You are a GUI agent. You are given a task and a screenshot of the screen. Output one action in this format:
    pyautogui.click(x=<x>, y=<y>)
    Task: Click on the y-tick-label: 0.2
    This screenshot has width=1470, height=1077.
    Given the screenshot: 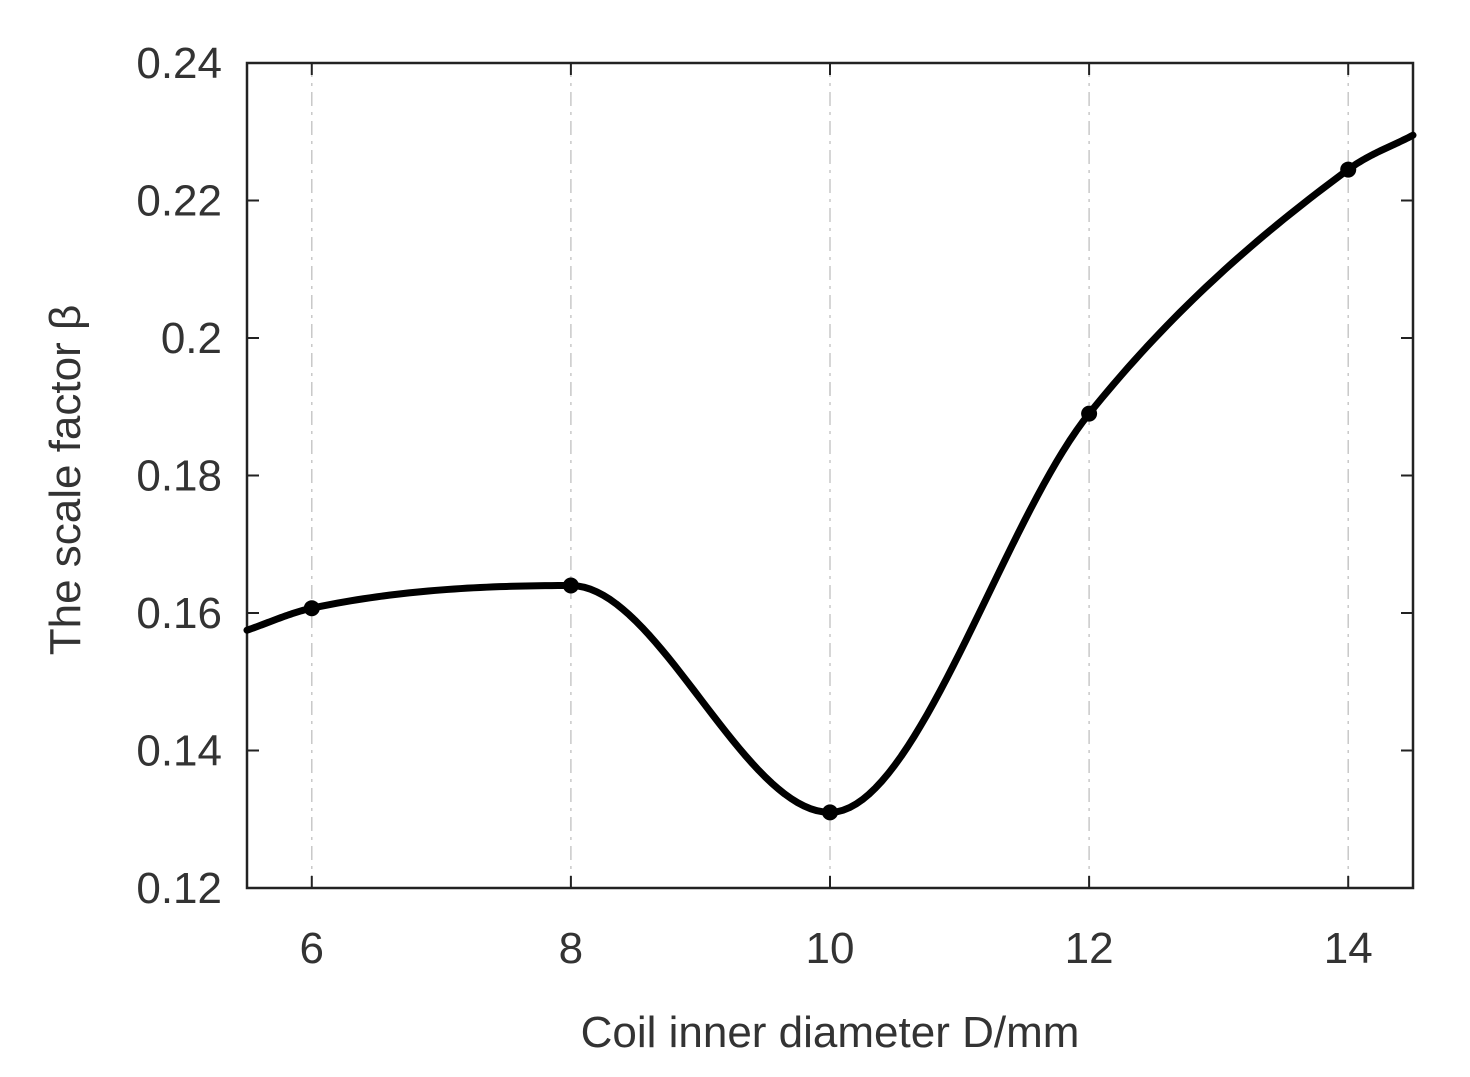 What is the action you would take?
    pyautogui.click(x=191, y=338)
    